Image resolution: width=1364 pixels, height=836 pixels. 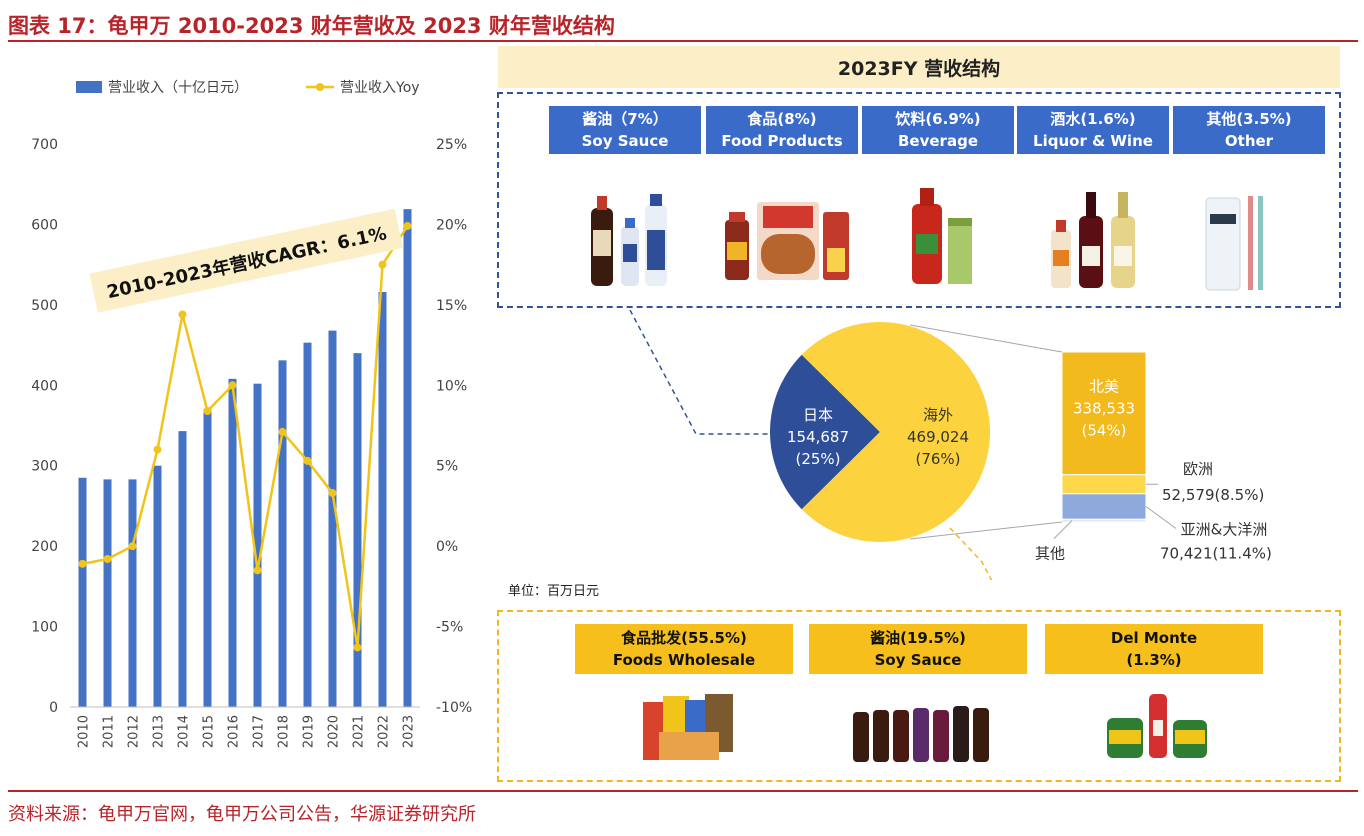 What do you see at coordinates (178, 88) in the screenshot?
I see `legend-bar-label: 营业收入（十亿日元）` at bounding box center [178, 88].